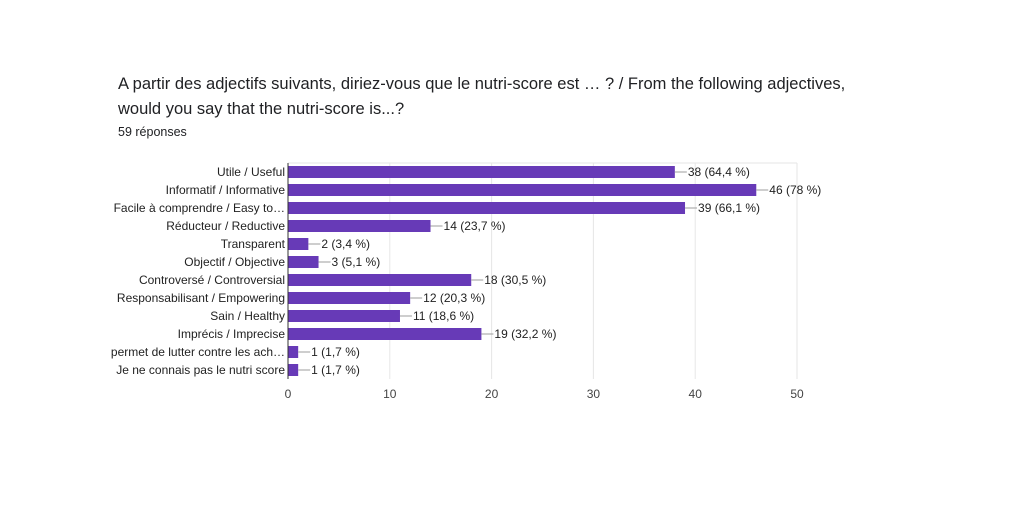  I want to click on data-label: 14 (23,7 %), so click(475, 226).